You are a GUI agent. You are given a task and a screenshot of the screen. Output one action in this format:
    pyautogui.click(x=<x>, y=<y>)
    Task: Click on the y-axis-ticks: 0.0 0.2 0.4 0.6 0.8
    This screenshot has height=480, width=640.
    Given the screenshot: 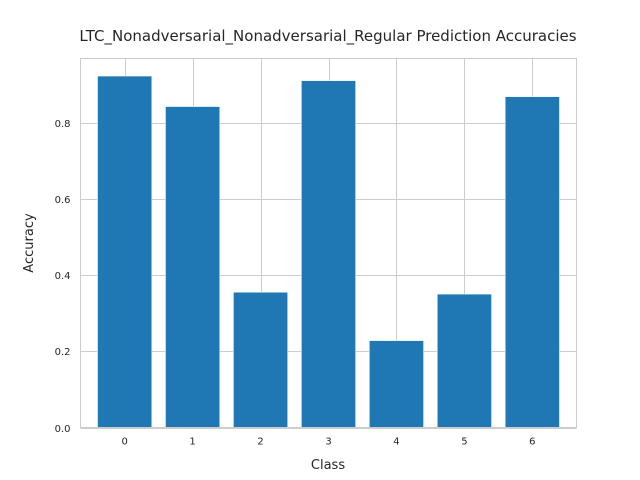 What is the action you would take?
    pyautogui.click(x=63, y=277)
    